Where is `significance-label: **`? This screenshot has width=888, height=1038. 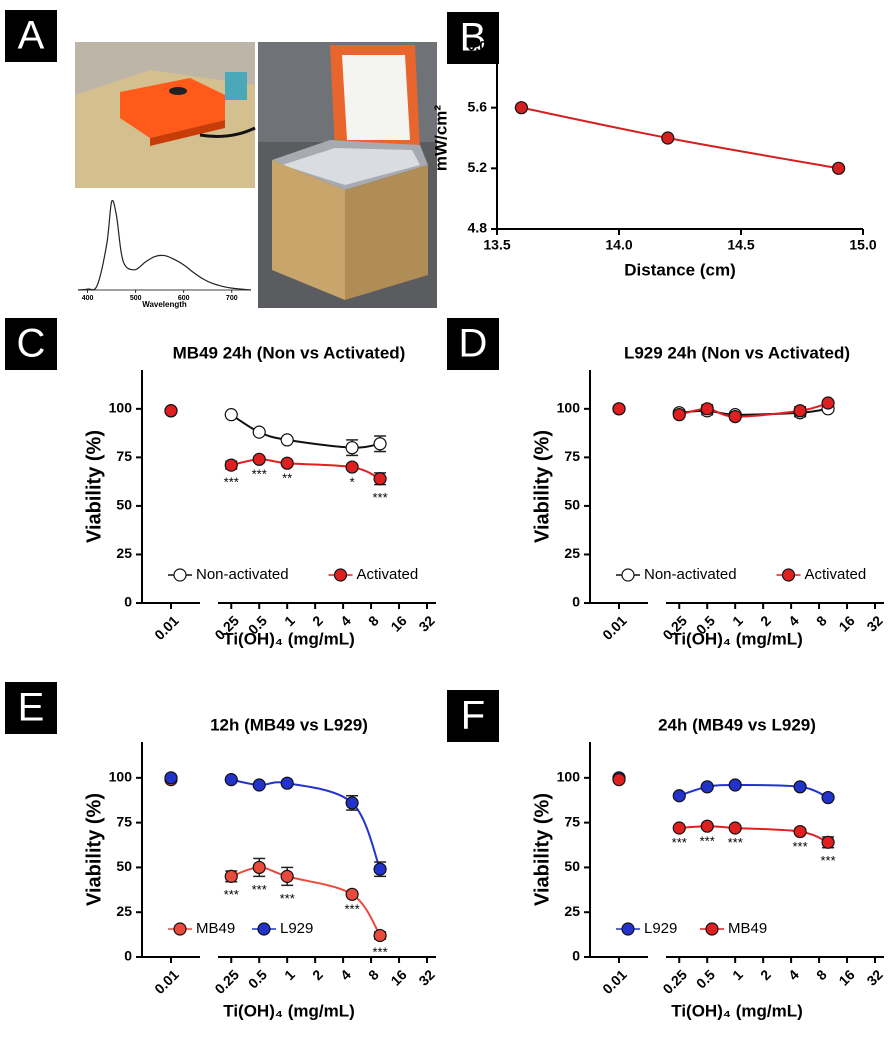
significance-label: ** is located at coordinates (287, 478).